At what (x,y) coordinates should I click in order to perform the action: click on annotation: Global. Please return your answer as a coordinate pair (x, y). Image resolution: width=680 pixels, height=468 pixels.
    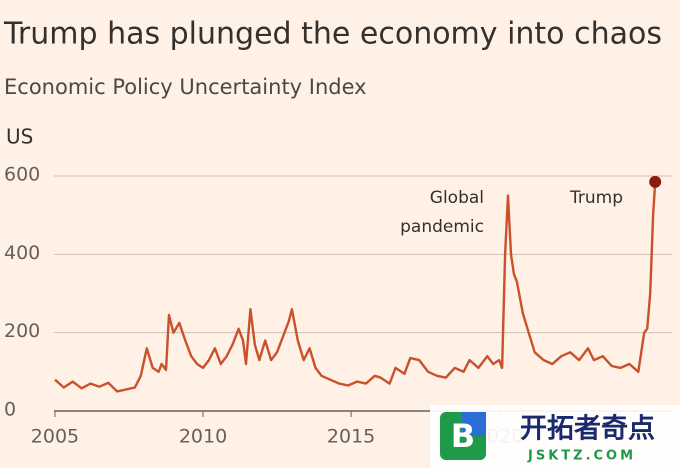
    Looking at the image, I should click on (457, 198).